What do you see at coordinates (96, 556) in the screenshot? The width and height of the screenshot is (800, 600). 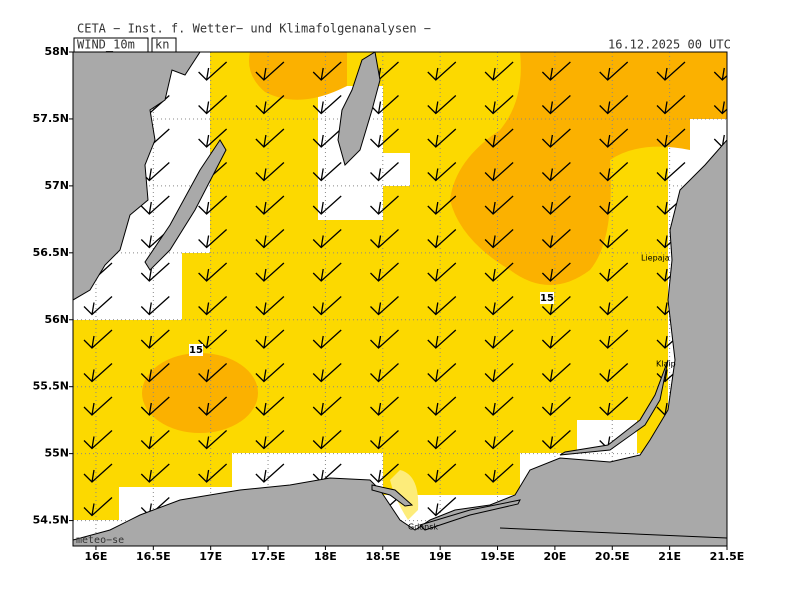 I see `lon-tick-label: 16E` at bounding box center [96, 556].